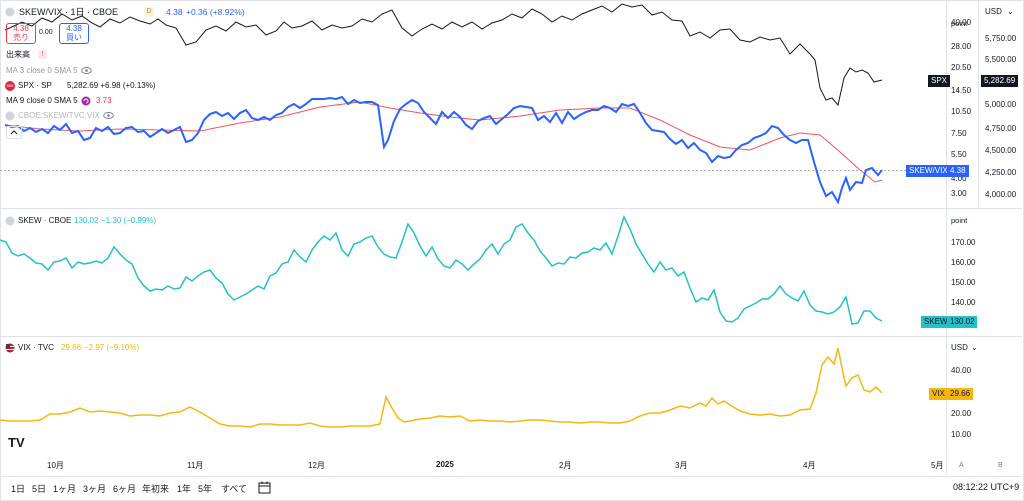  I want to click on vix-title: VIX · TVC, so click(36, 347).